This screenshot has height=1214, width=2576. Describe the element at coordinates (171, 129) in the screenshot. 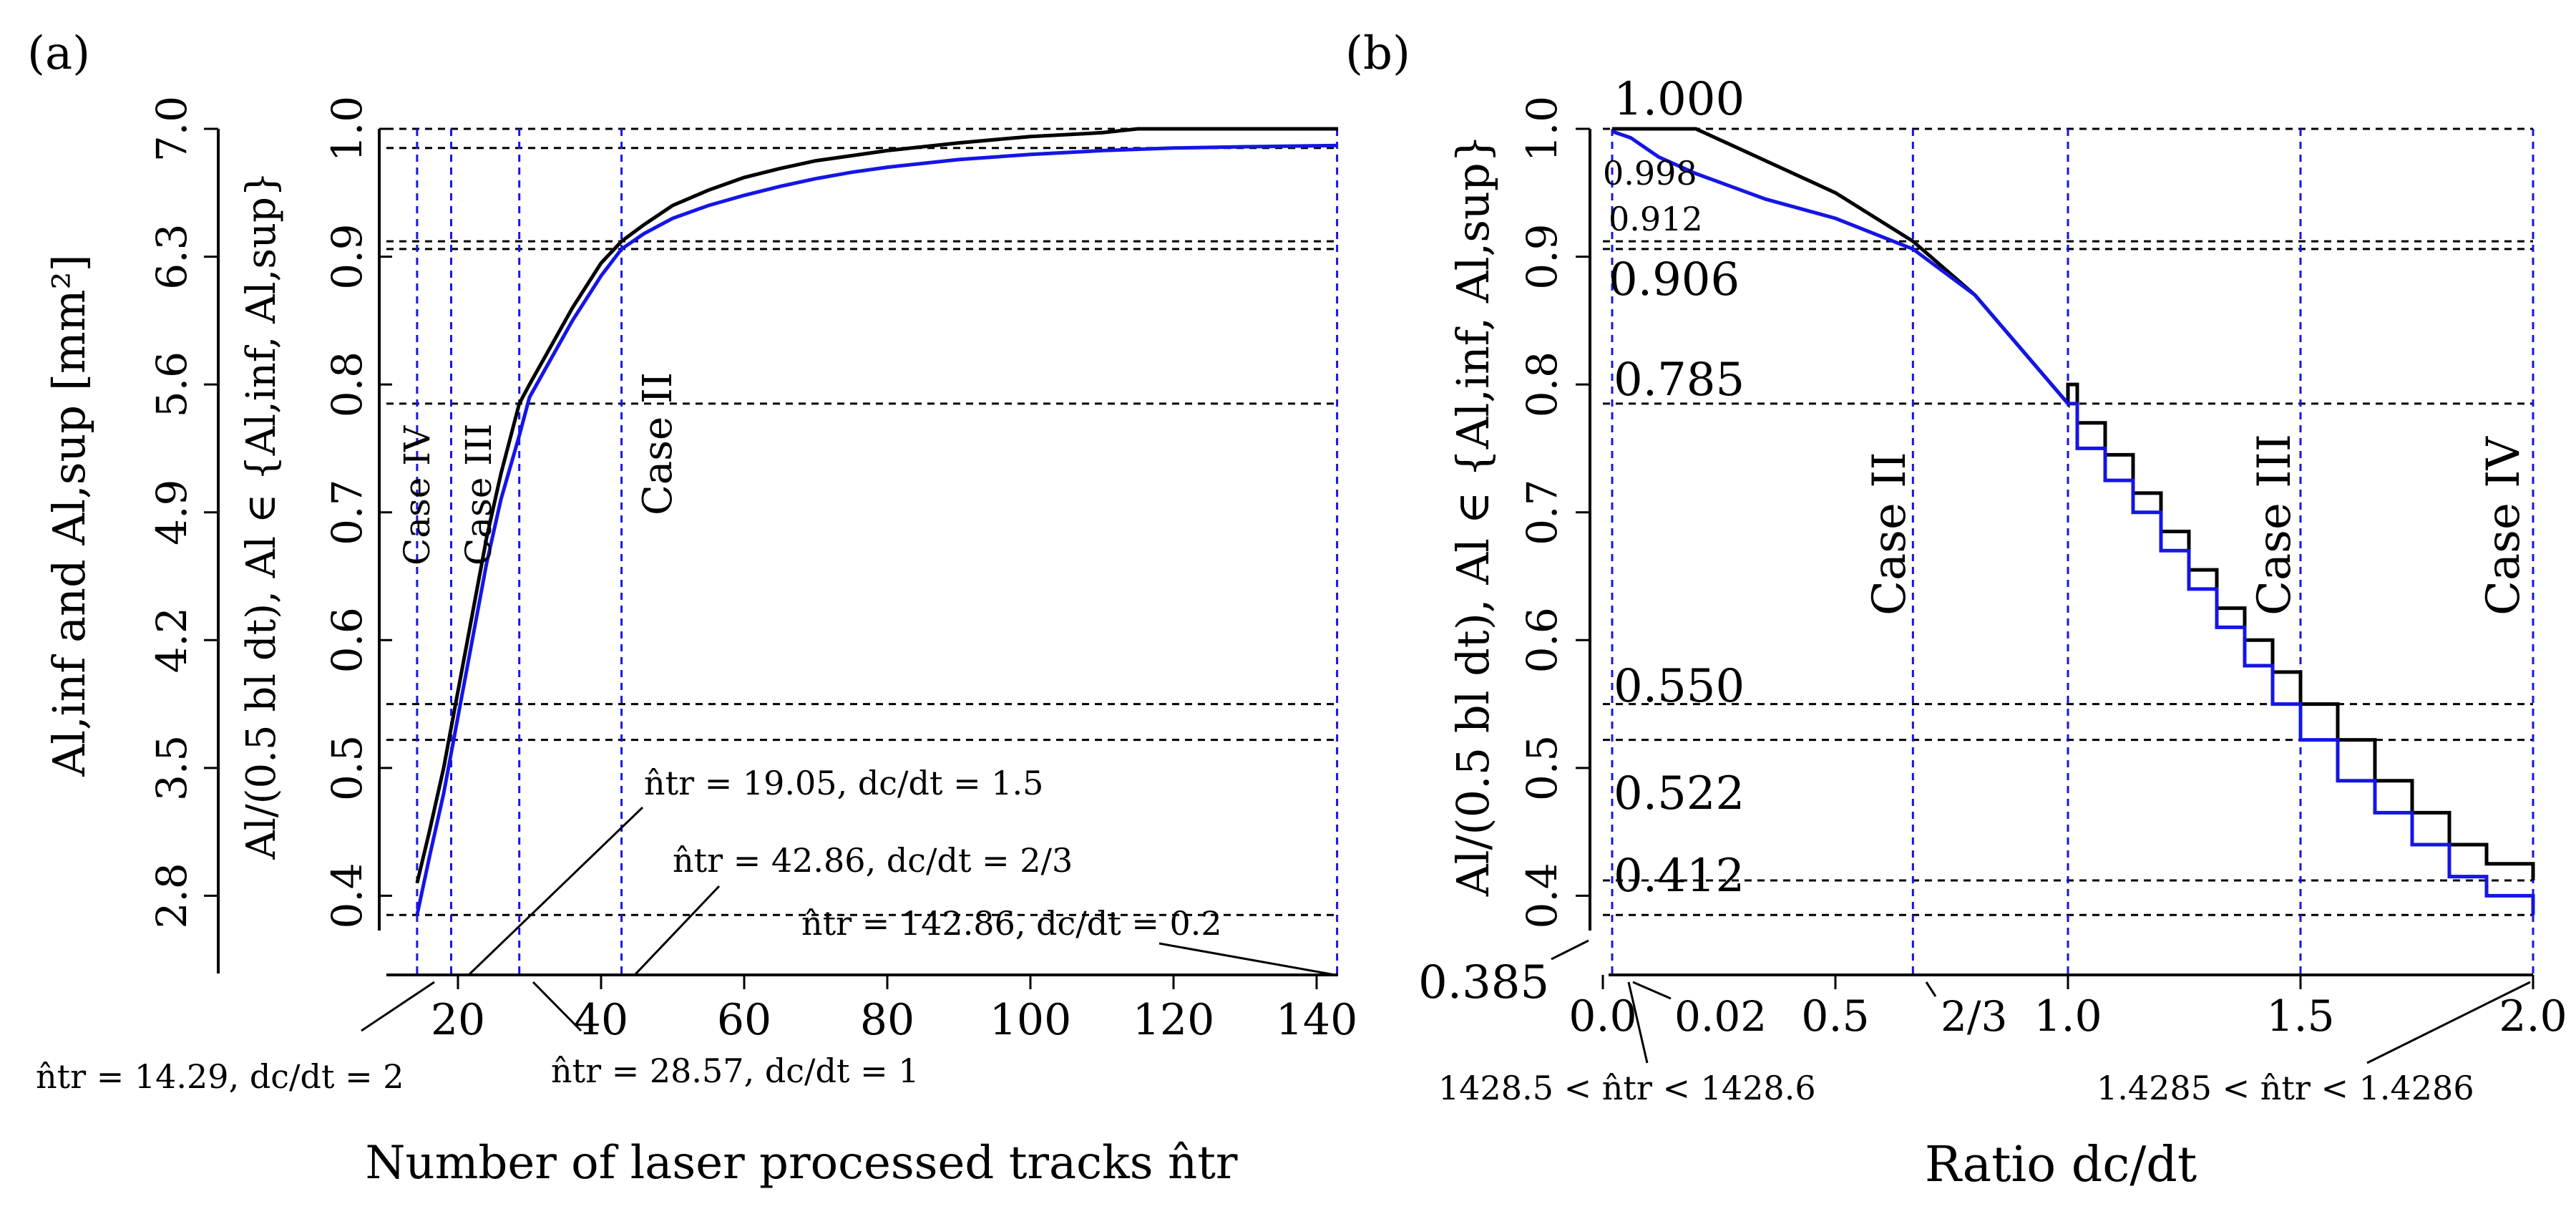

I see `panel-a-area-tick-label: 7.0` at that location.